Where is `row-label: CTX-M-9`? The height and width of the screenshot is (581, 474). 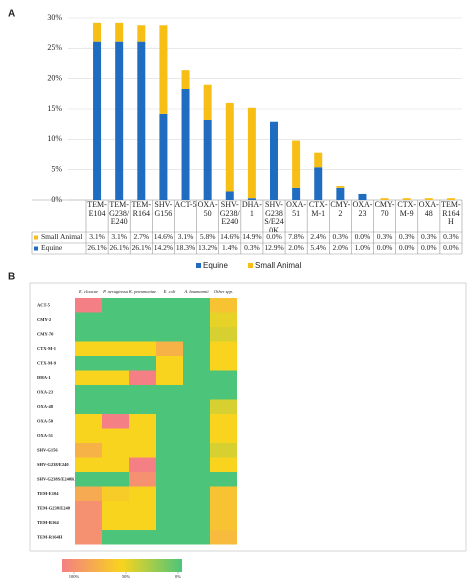 row-label: CTX-M-9 is located at coordinates (47, 362).